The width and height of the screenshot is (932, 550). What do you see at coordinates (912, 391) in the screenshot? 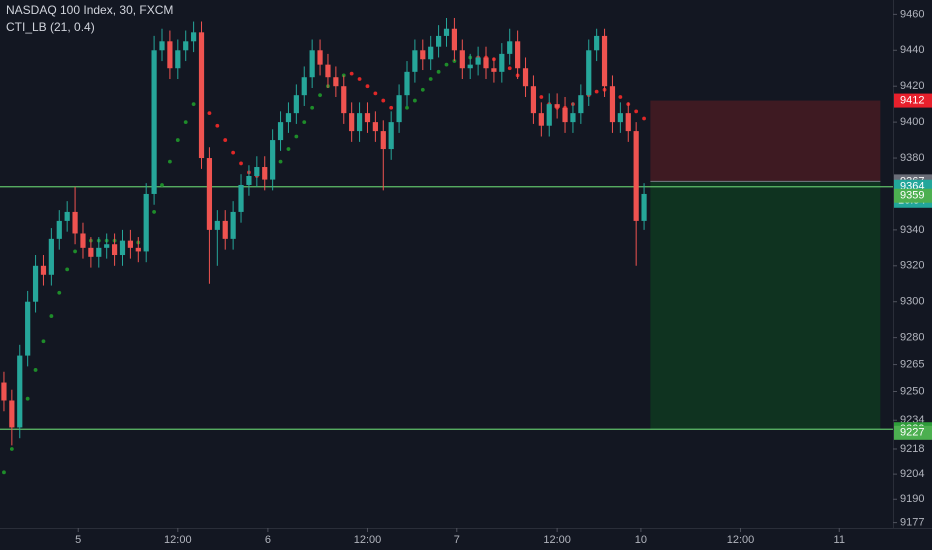
I see `y-tick-label: 9250` at bounding box center [912, 391].